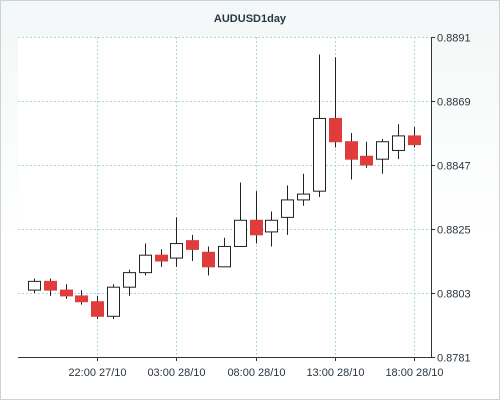 The height and width of the screenshot is (400, 500). I want to click on y-tick-label: 0.8803, so click(454, 295).